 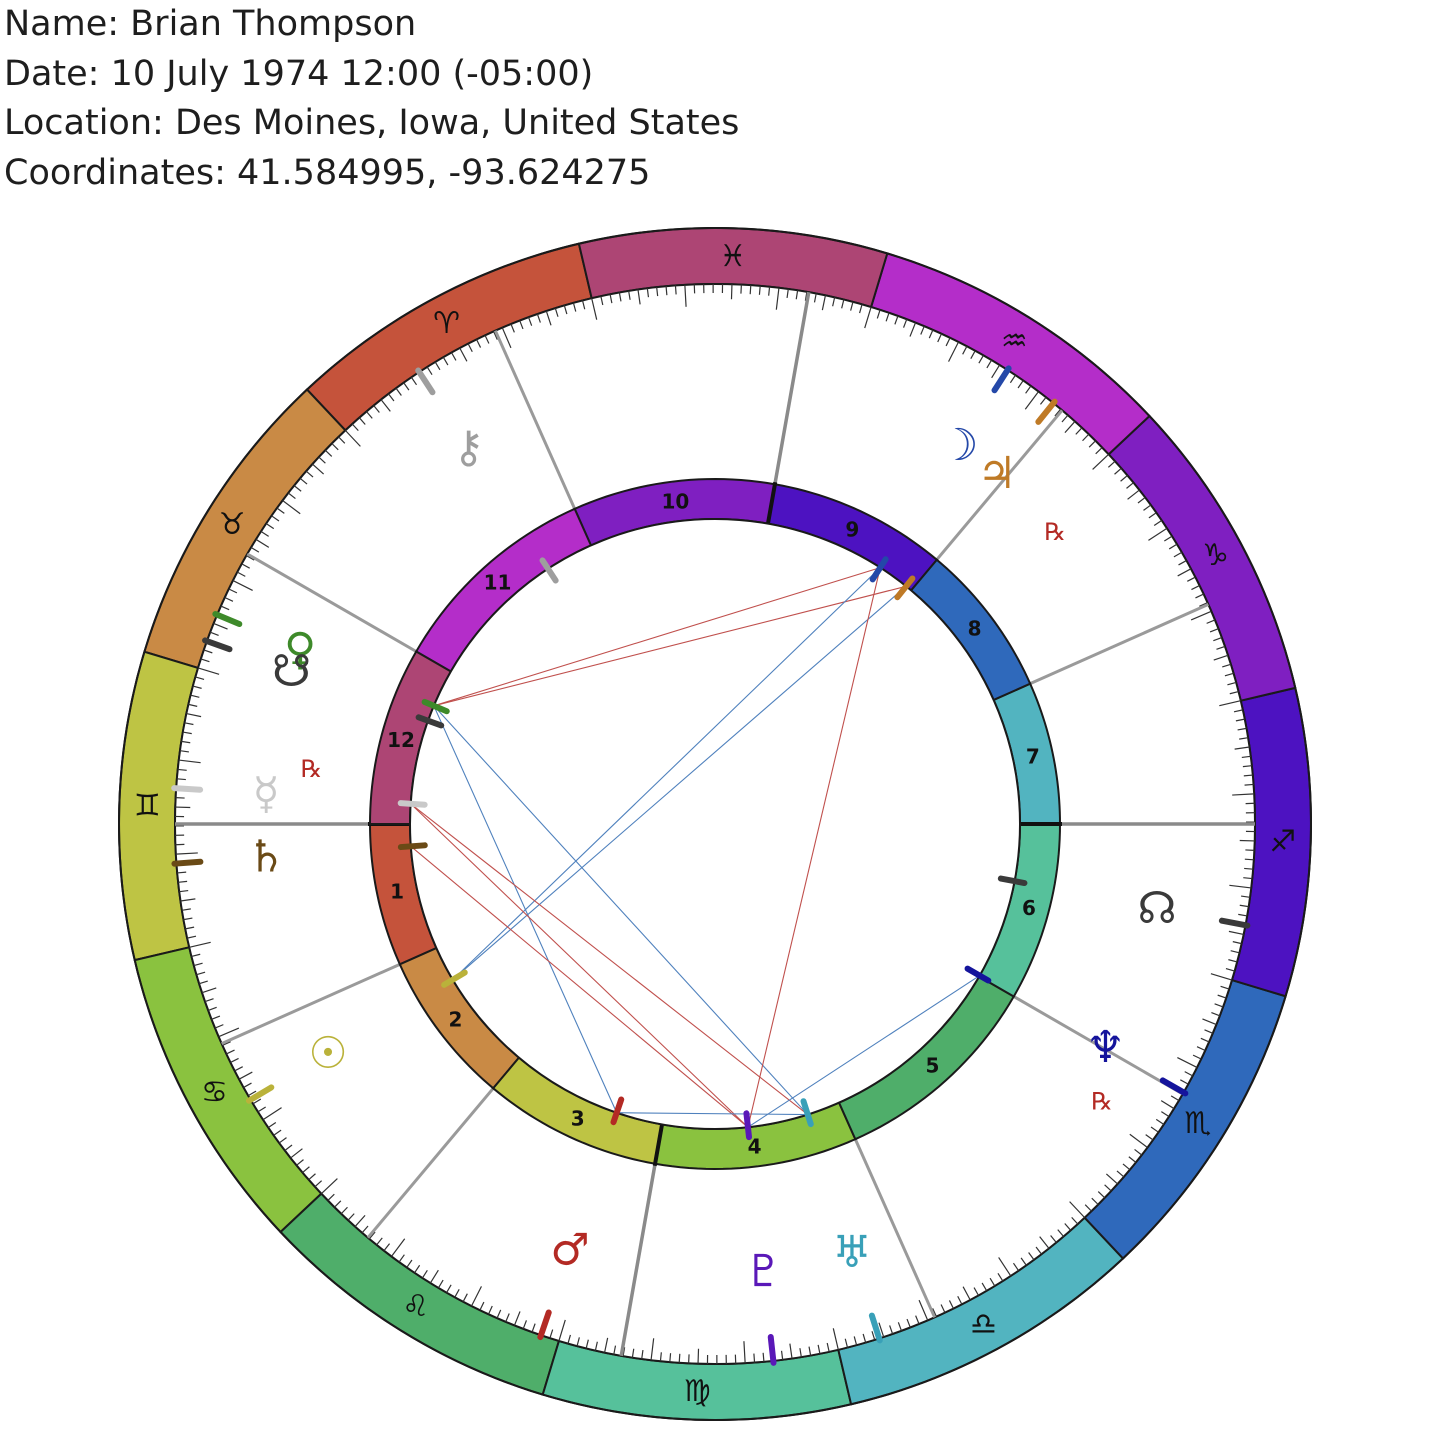 I want to click on house-number-8: 8, so click(x=975, y=628).